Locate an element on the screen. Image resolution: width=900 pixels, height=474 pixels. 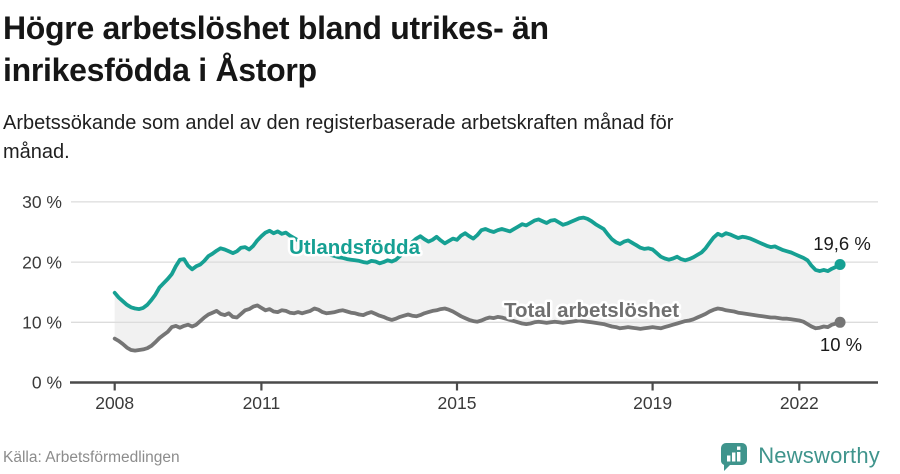
newsworthy-icon is located at coordinates (734, 456).